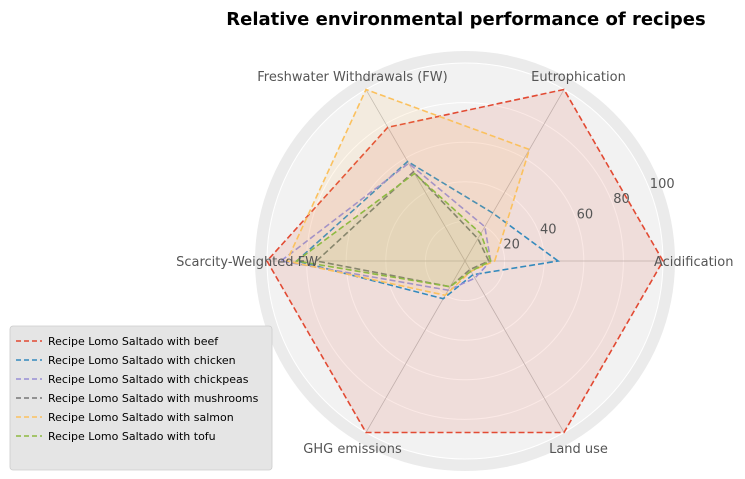 The image size is (745, 479). I want to click on legend-label-5: Recipe Lomo Saltado with tofu, so click(132, 436).